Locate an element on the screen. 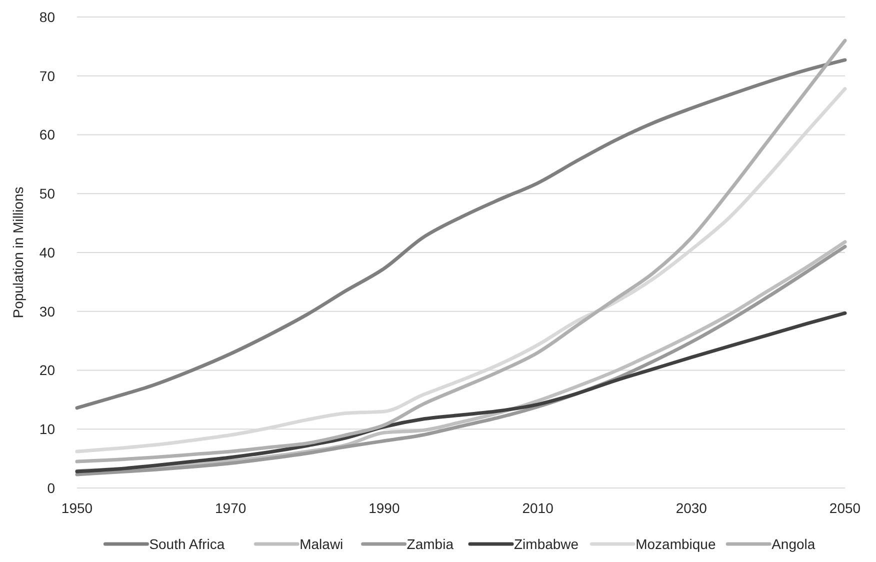 Image resolution: width=876 pixels, height=562 pixels. y-tick-label: 30 is located at coordinates (47, 311).